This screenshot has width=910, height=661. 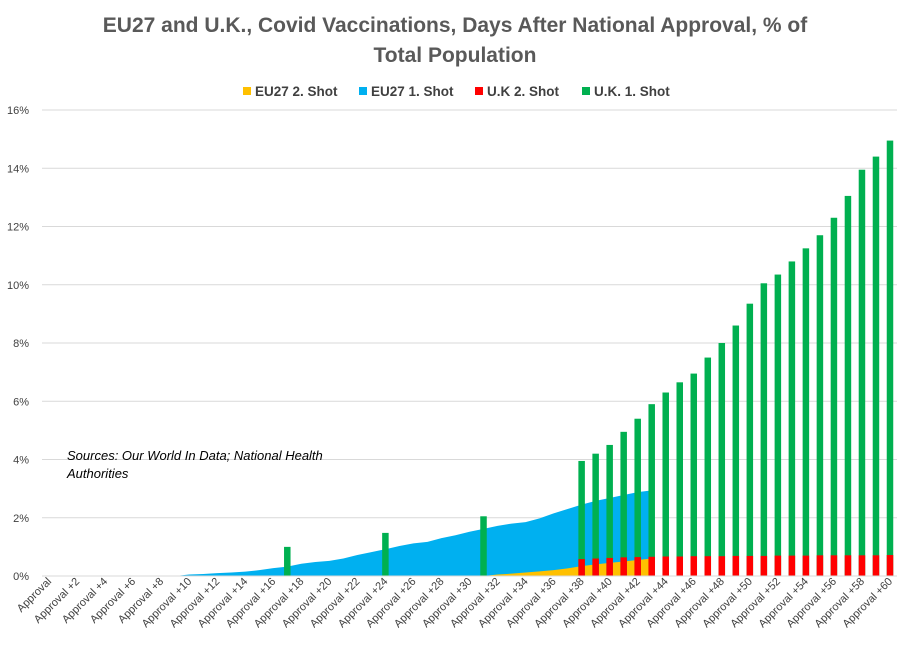 I want to click on y-tick-label: 14%, so click(x=18, y=169).